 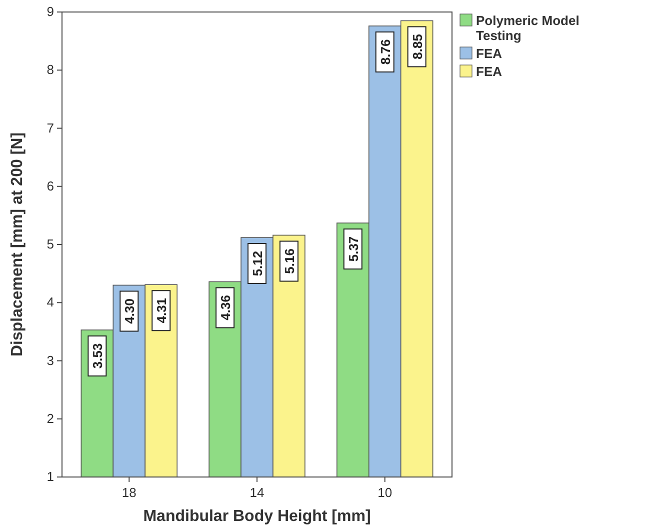 What do you see at coordinates (385, 492) in the screenshot?
I see `x-tick-label: 10` at bounding box center [385, 492].